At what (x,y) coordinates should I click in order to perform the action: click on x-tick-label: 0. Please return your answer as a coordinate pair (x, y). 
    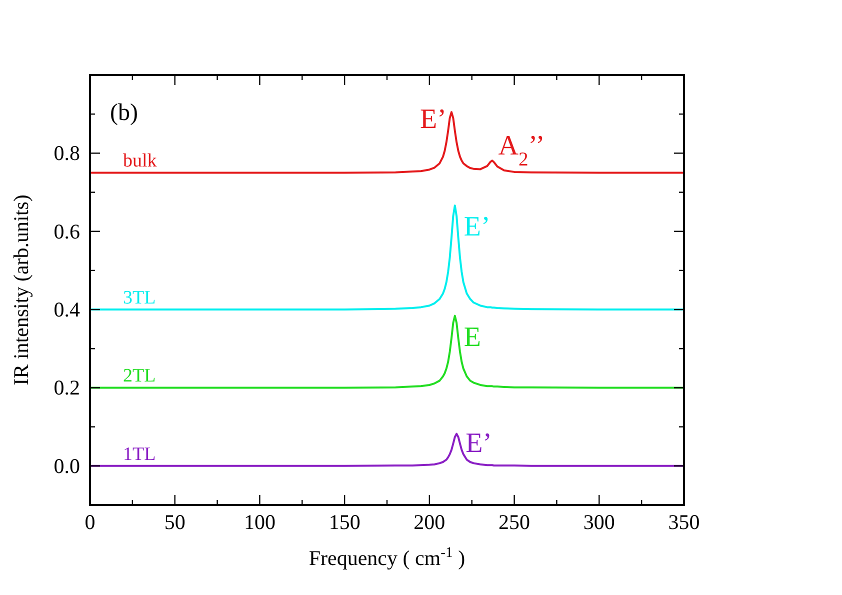
    Looking at the image, I should click on (90, 522).